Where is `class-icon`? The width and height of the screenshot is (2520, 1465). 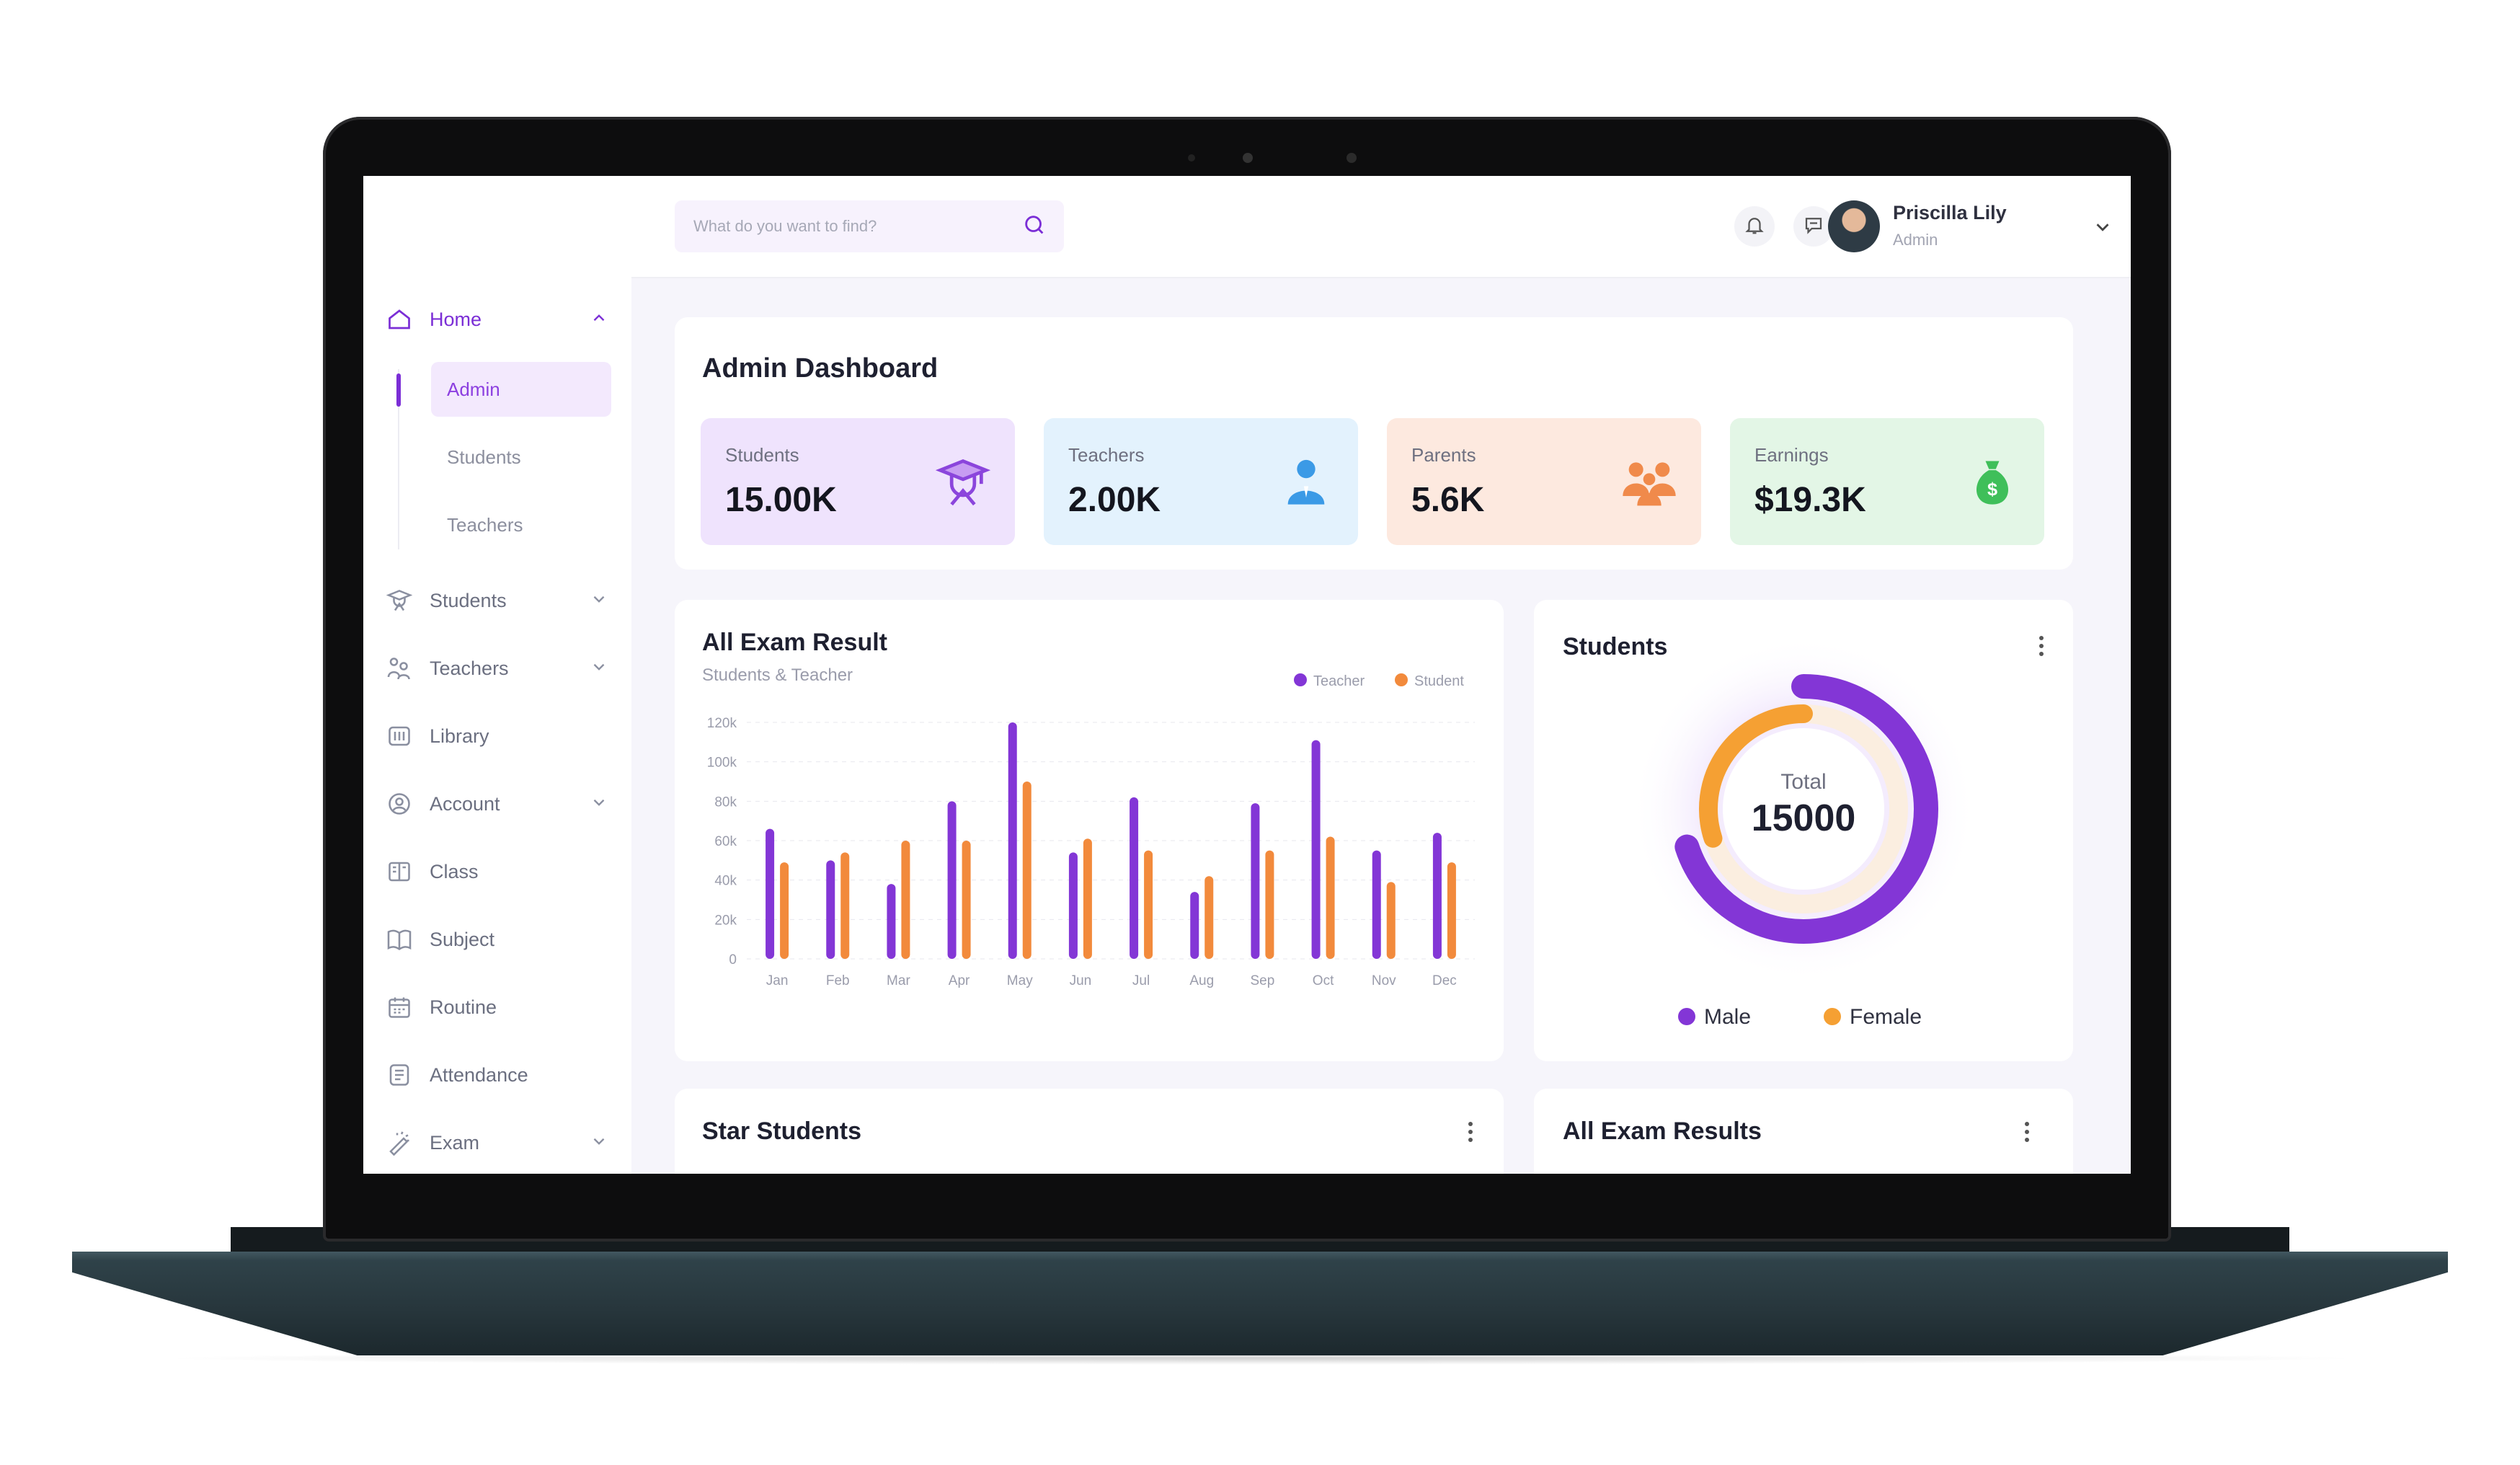
class-icon is located at coordinates (399, 871).